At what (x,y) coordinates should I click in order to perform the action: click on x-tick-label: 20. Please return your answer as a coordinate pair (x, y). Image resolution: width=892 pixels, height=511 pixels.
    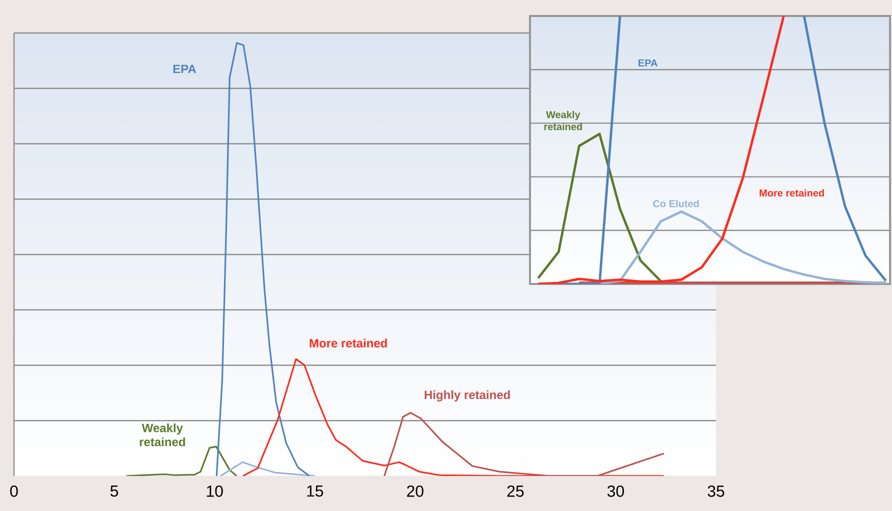
    Looking at the image, I should click on (415, 491).